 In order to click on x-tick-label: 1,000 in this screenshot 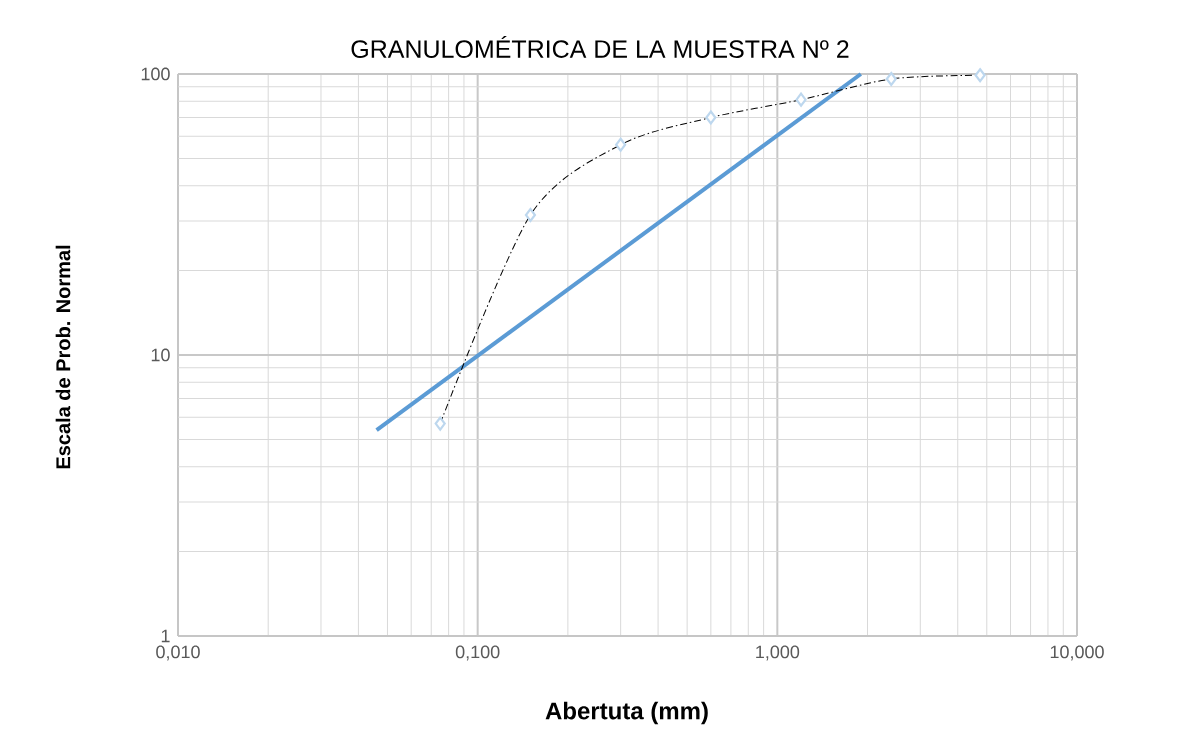, I will do `click(778, 653)`.